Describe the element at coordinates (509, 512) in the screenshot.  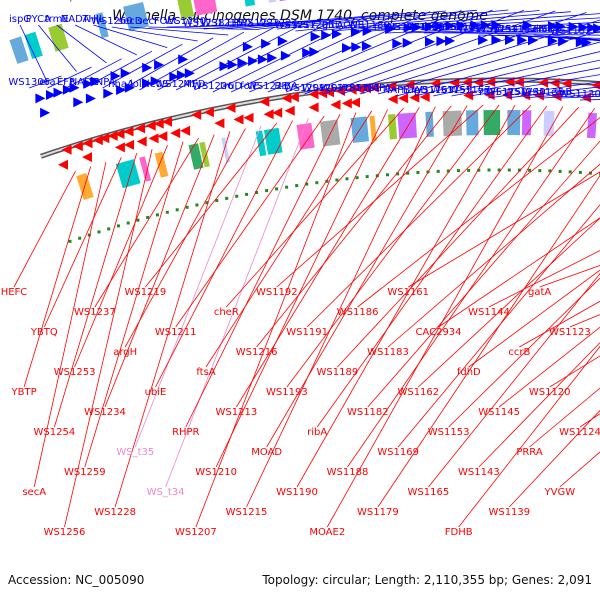
I see `gene-label: WS1139` at that location.